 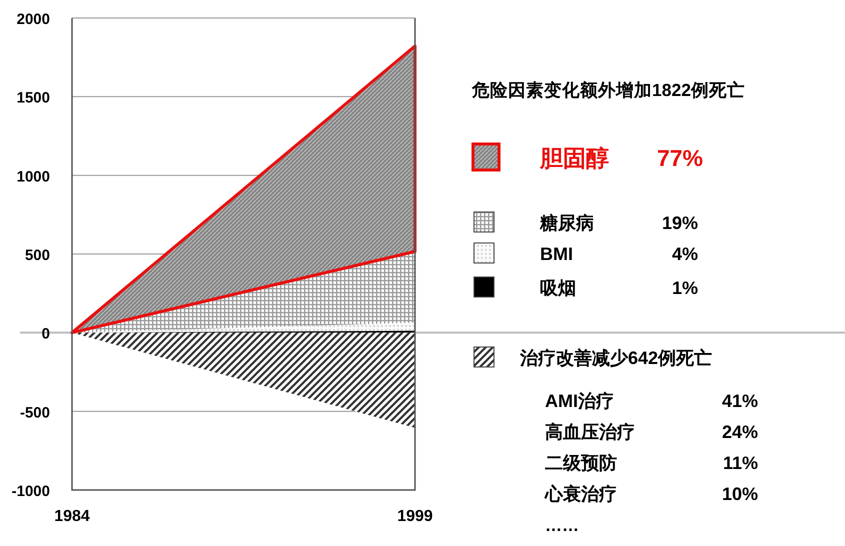 What do you see at coordinates (37, 255) in the screenshot?
I see `y-tick-label: 500` at bounding box center [37, 255].